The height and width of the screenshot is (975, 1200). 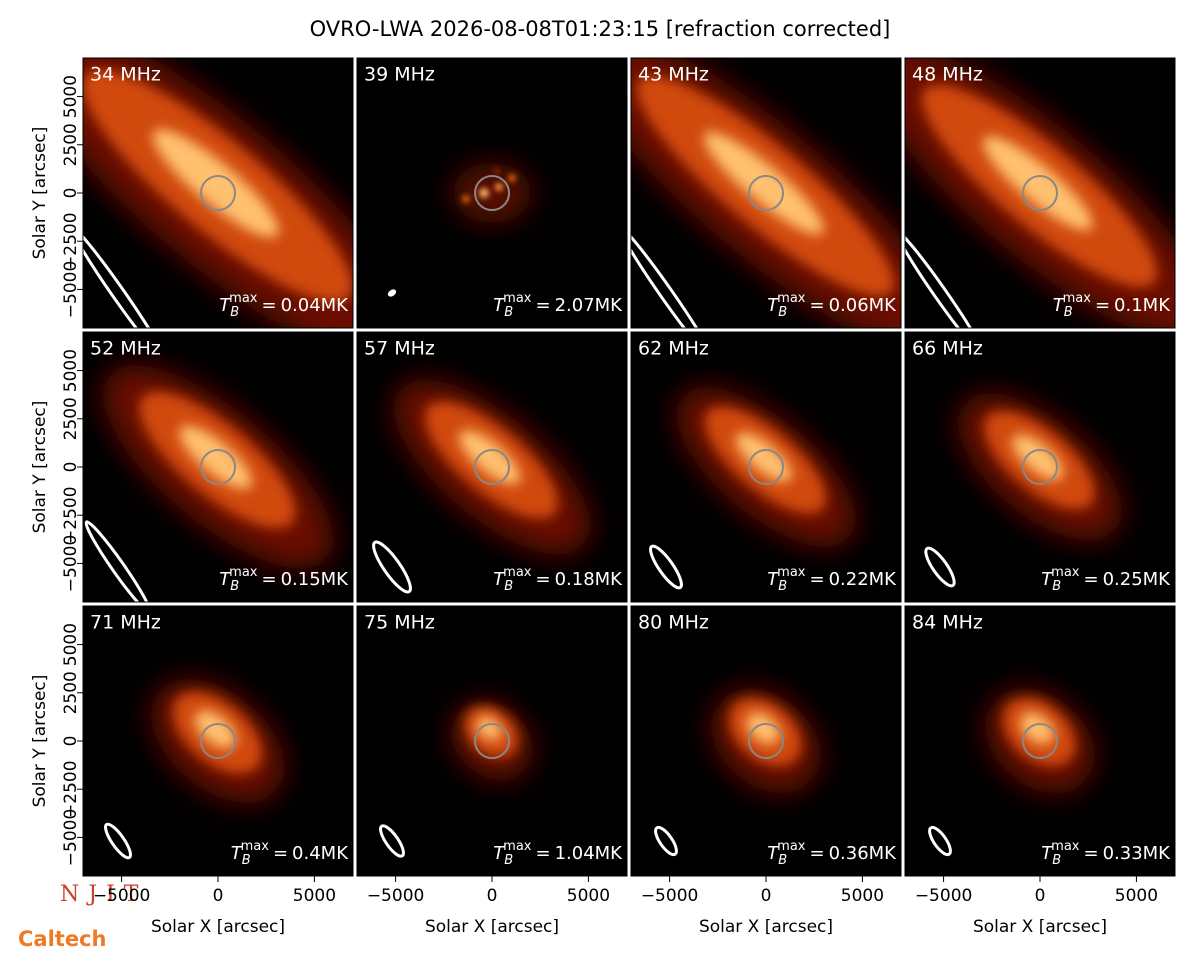 I want to click on tmax-label: TBmax = 0.1MK, so click(x=1112, y=305).